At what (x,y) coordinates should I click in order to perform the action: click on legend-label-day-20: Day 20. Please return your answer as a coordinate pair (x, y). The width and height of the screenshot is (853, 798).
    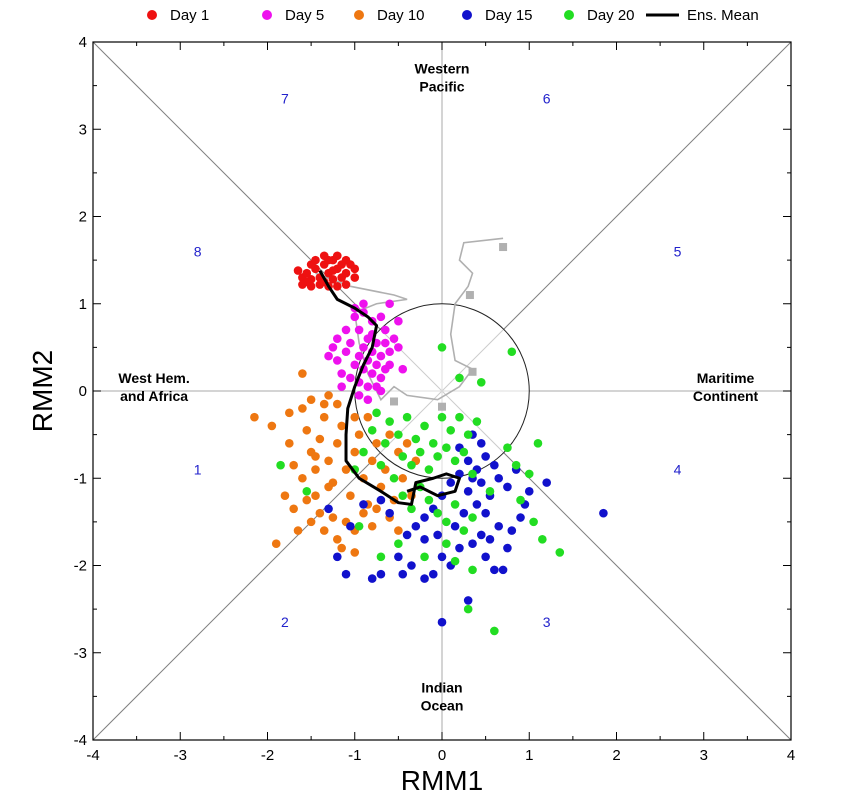
    Looking at the image, I should click on (611, 15).